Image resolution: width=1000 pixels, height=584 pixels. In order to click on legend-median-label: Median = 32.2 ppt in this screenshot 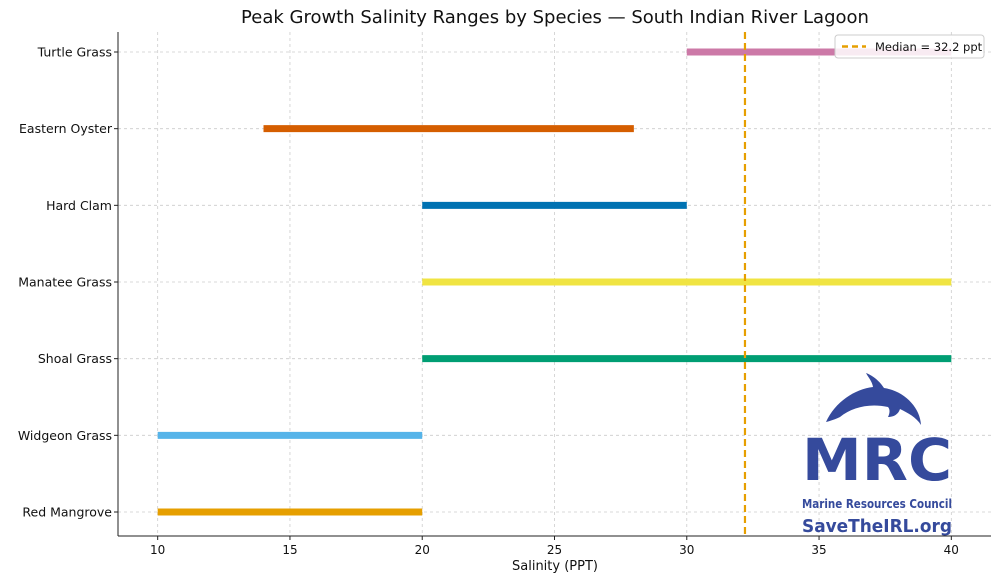, I will do `click(929, 47)`.